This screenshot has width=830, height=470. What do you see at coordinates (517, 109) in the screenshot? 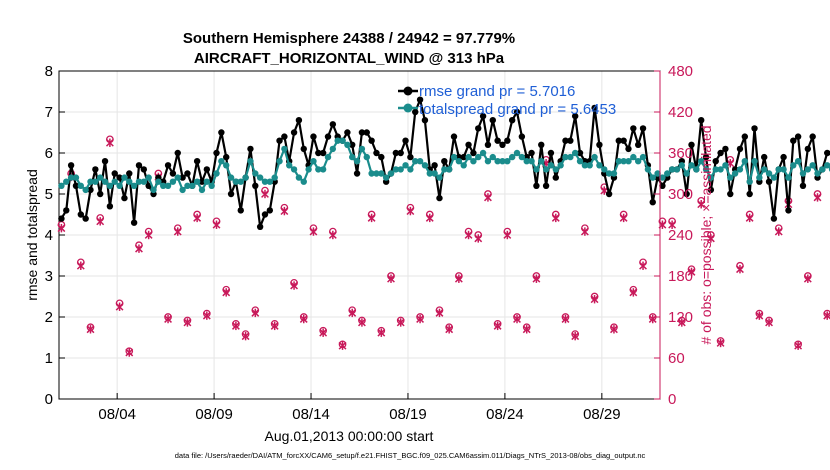
I see `legend-spread-label: totalspread grand pr = 5.6453` at bounding box center [517, 109].